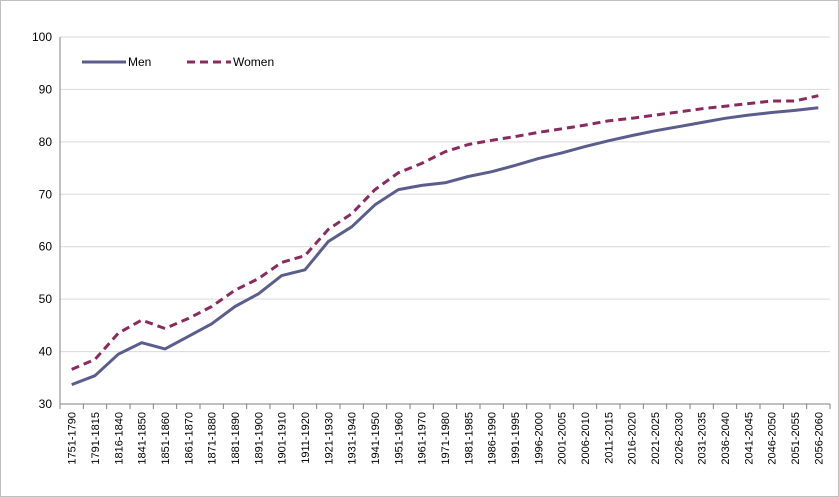  What do you see at coordinates (539, 438) in the screenshot?
I see `x-tick-label: 1996-2000` at bounding box center [539, 438].